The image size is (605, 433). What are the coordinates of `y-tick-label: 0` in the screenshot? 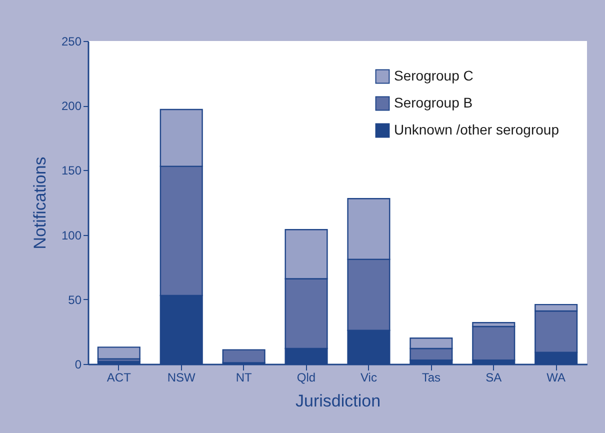 It's located at (78, 365).